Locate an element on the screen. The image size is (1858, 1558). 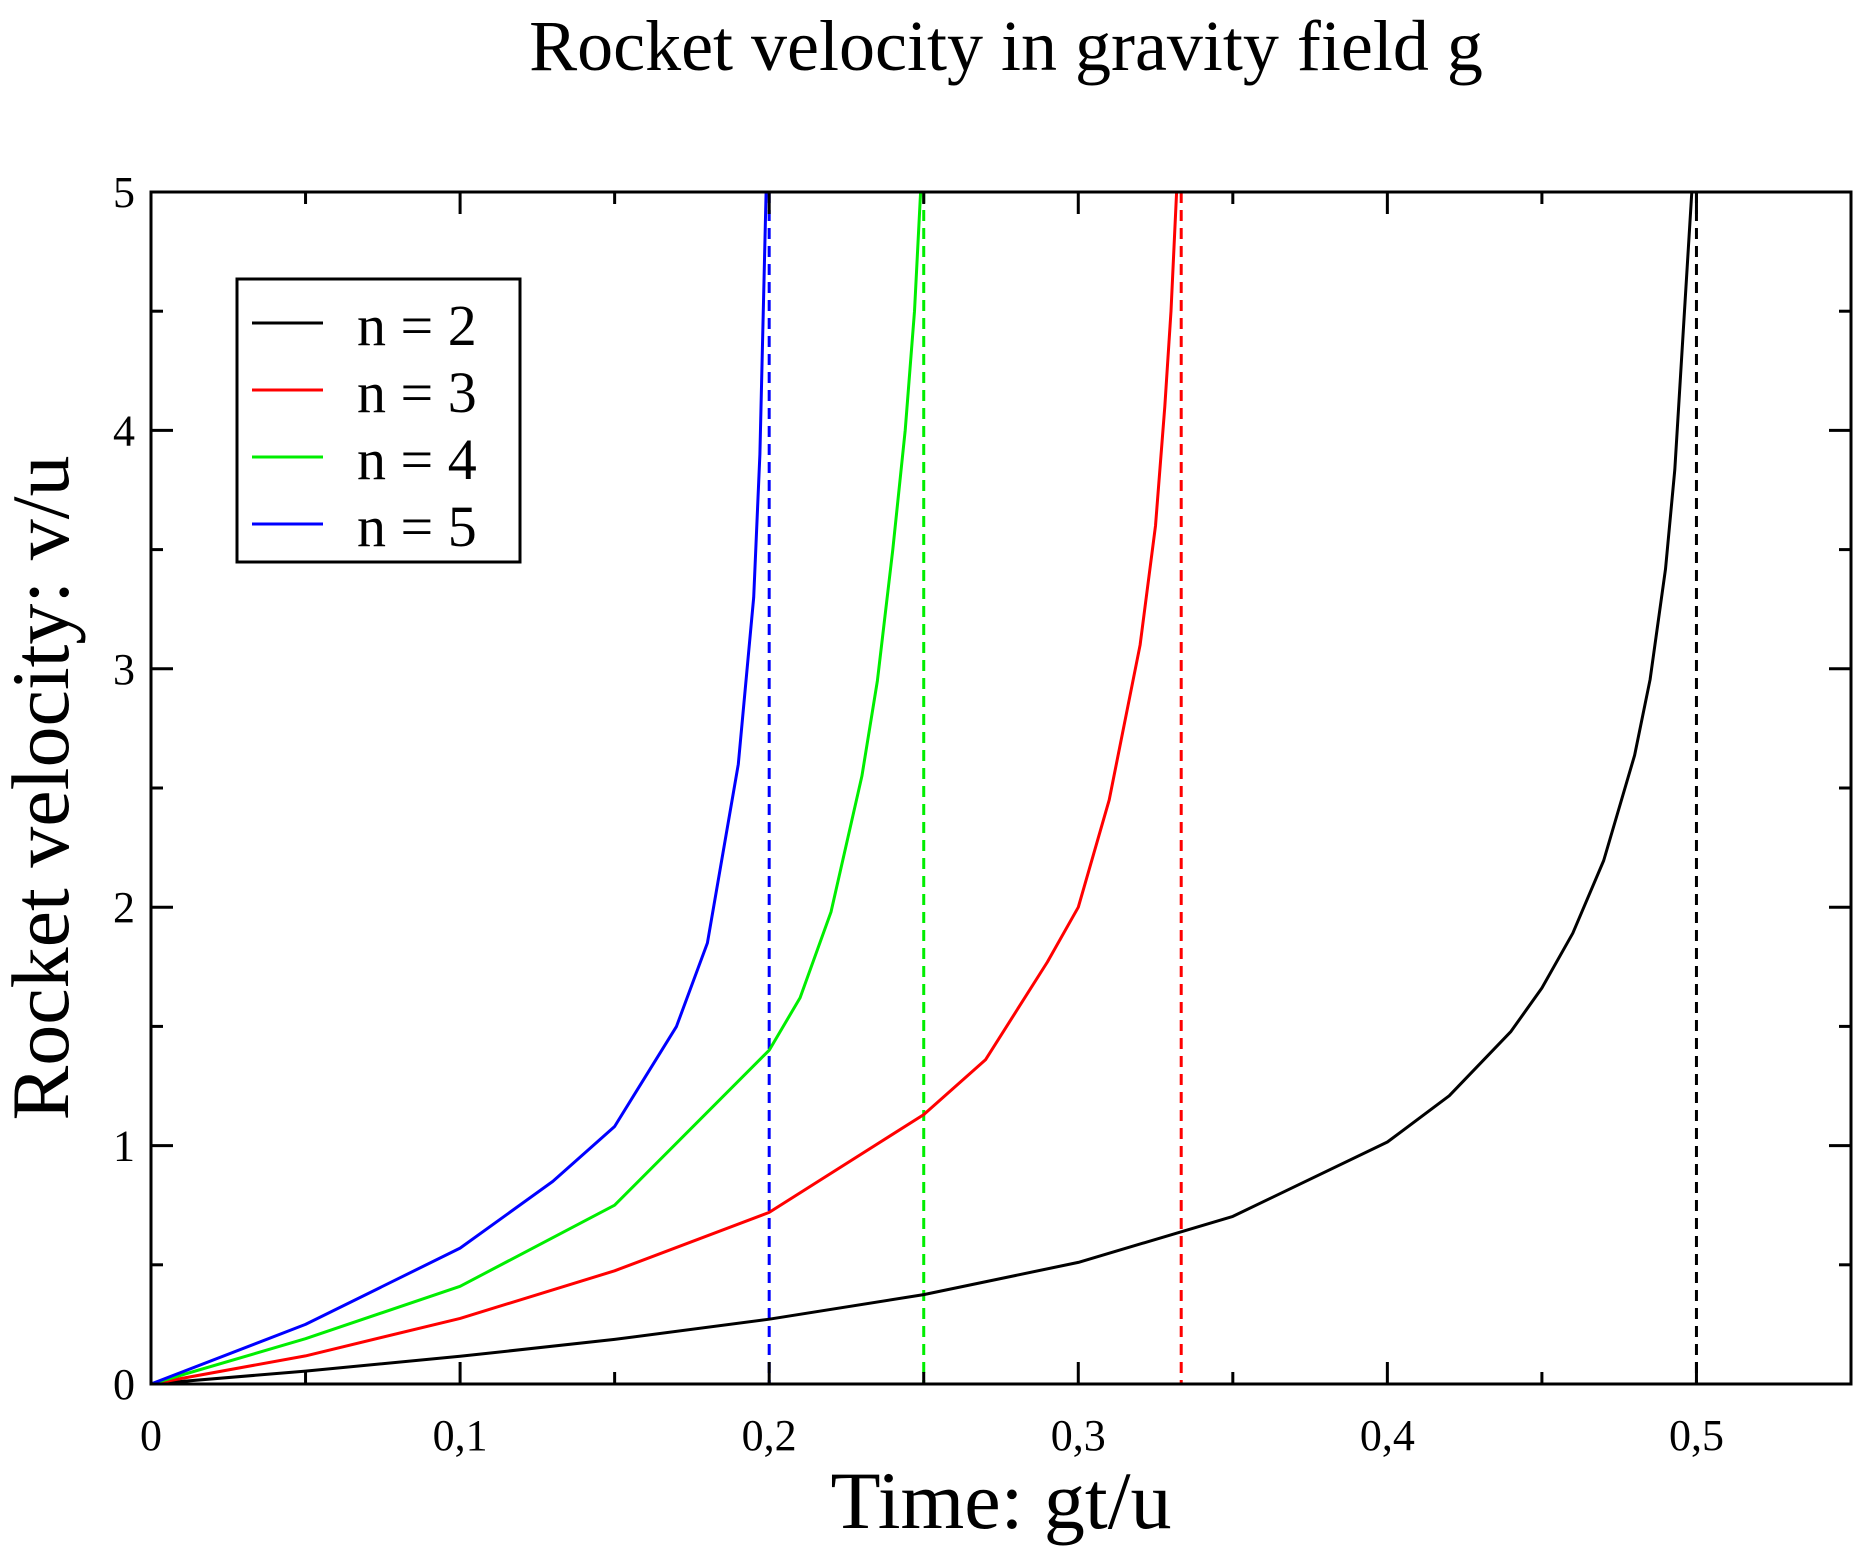
legend-label: n = 2 is located at coordinates (417, 325).